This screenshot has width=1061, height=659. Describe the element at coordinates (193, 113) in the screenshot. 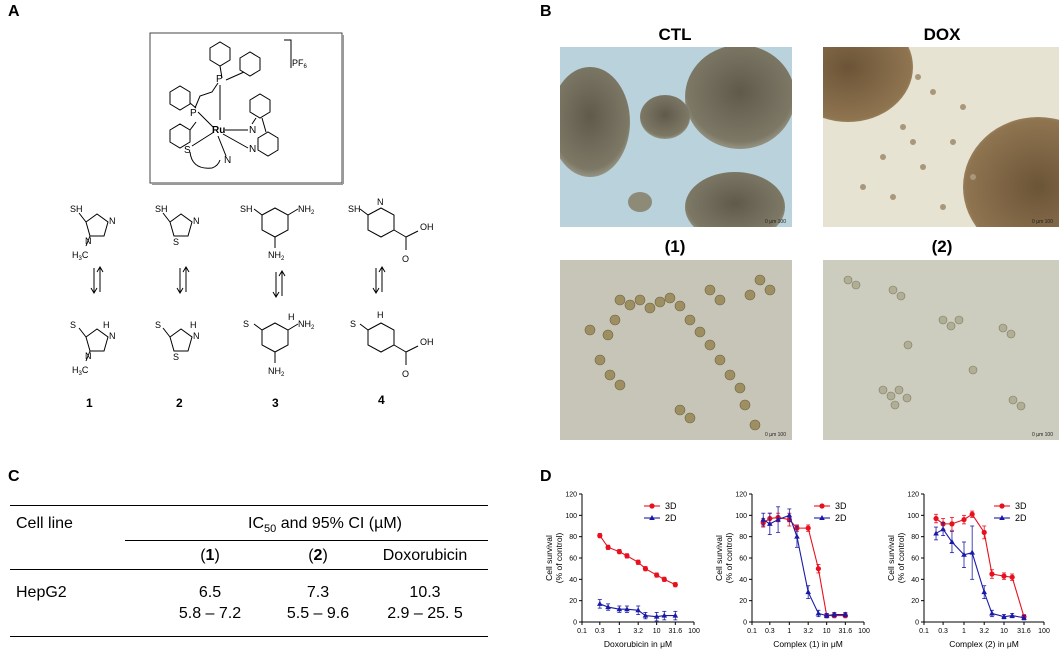

I see `phosphorus-1-label: P` at that location.